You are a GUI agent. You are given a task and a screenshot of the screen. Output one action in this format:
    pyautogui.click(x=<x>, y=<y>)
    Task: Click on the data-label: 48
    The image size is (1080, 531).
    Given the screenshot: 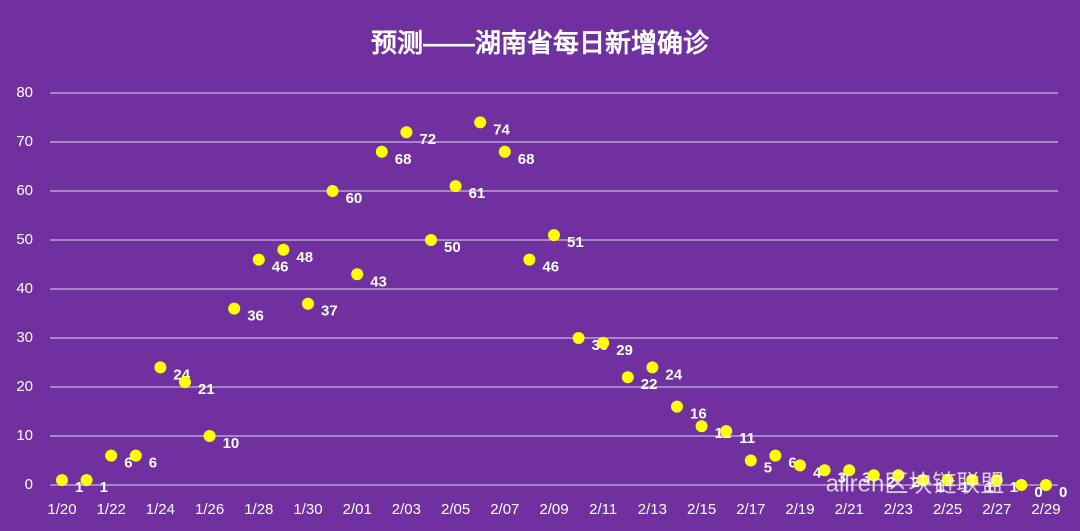 What is the action you would take?
    pyautogui.click(x=304, y=257)
    